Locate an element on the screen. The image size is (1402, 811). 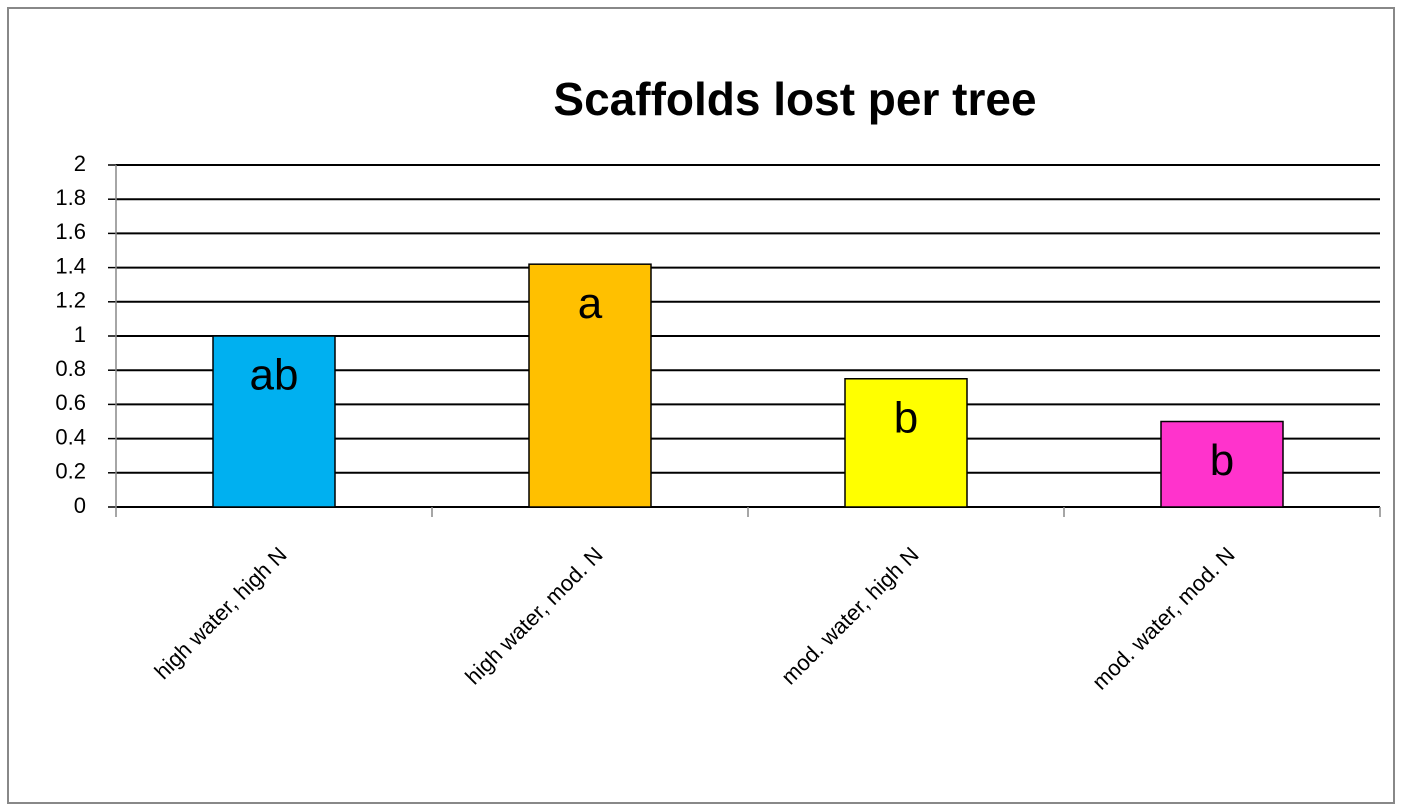
chart-title: Scaffolds lost per tree is located at coordinates (794, 99).